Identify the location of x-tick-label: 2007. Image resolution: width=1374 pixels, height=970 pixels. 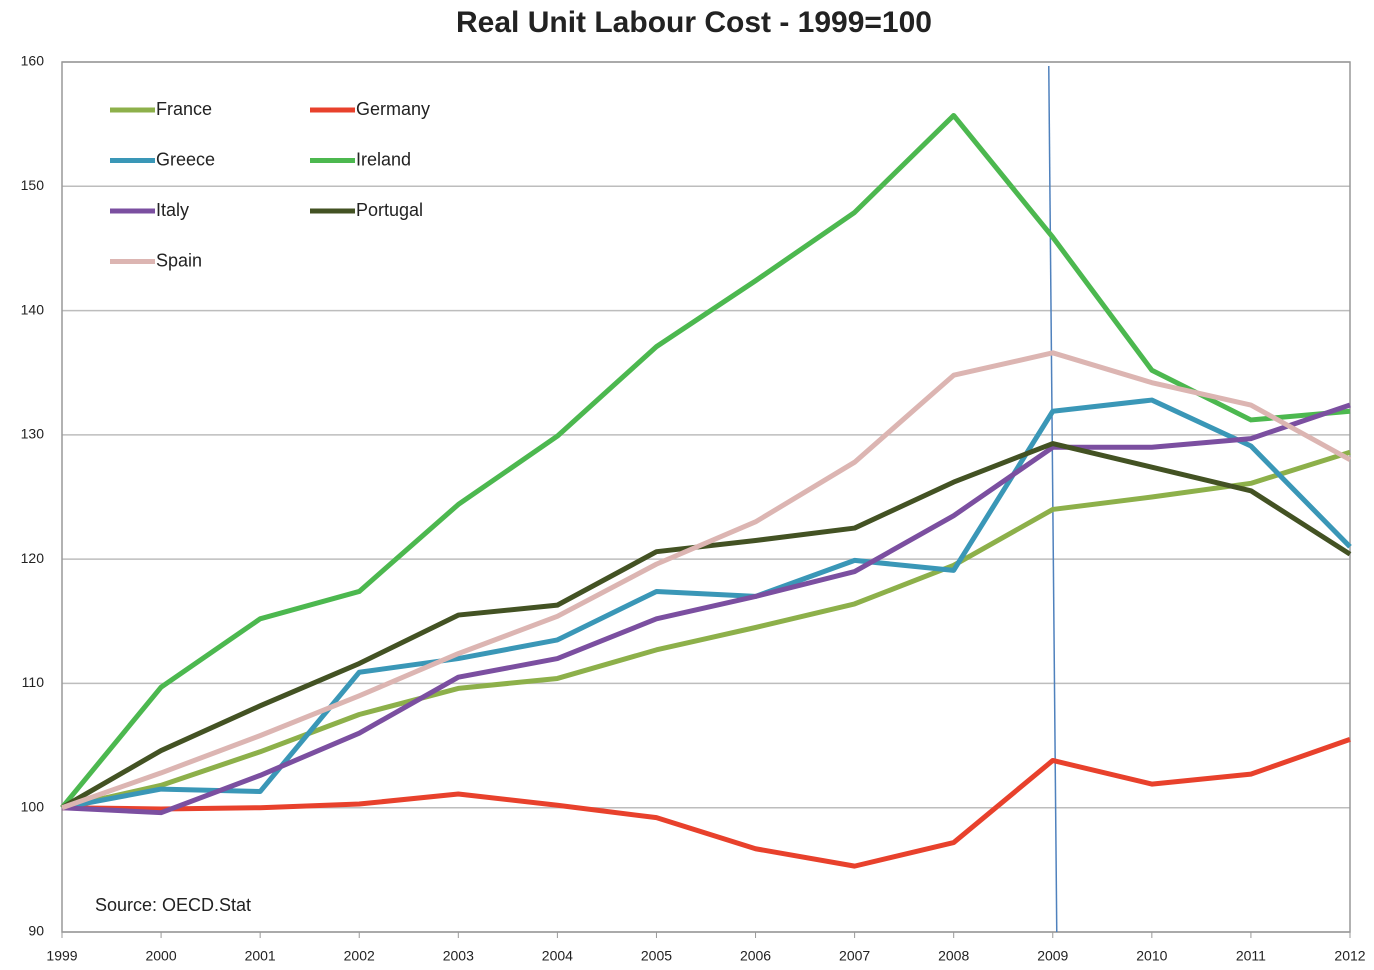
(854, 956).